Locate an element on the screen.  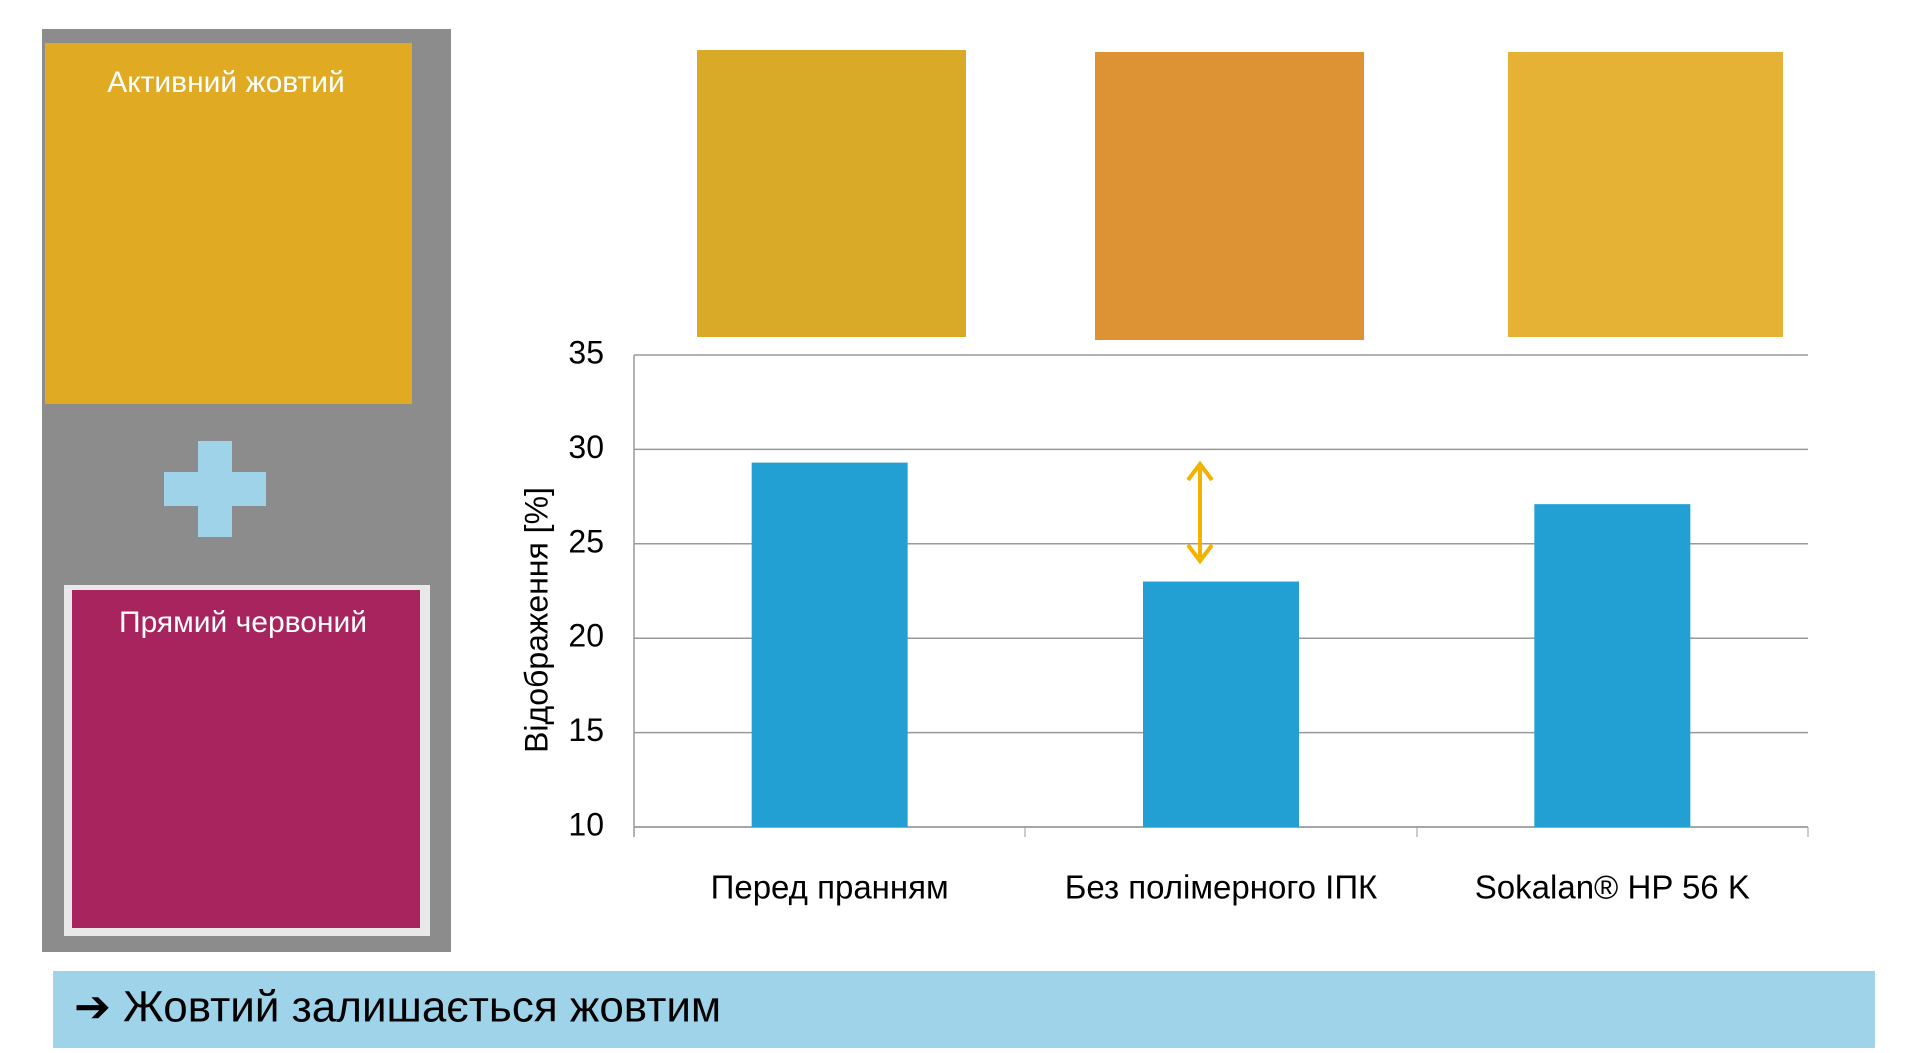
y-tick-label: 30 is located at coordinates (586, 447).